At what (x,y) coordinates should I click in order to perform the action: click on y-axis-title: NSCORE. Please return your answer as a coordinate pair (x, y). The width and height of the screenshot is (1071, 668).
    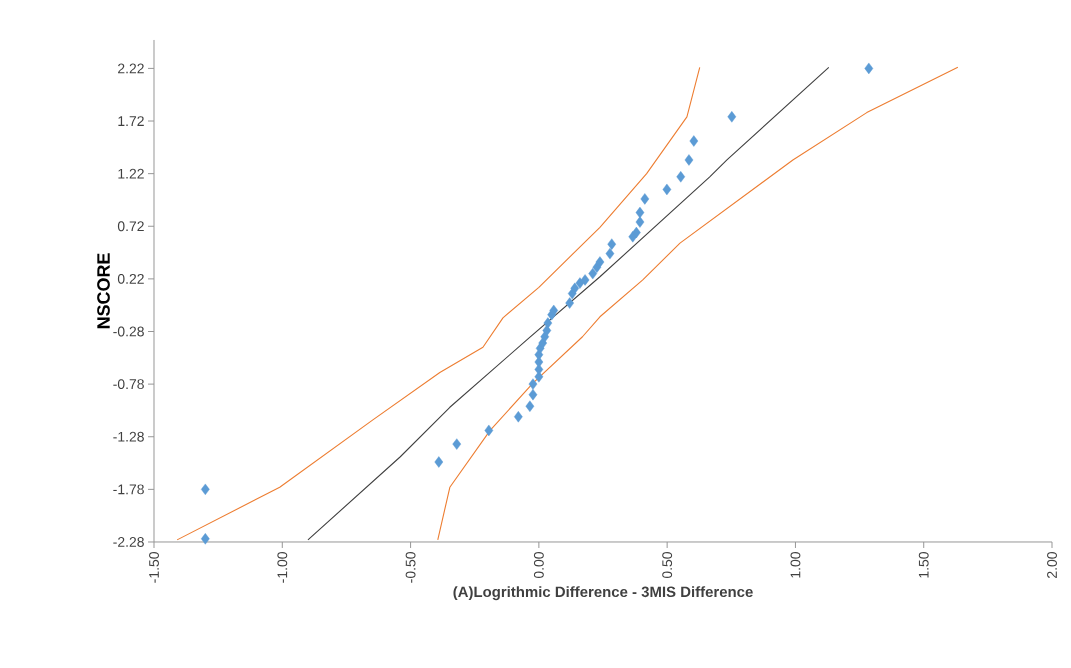
    Looking at the image, I should click on (103, 291).